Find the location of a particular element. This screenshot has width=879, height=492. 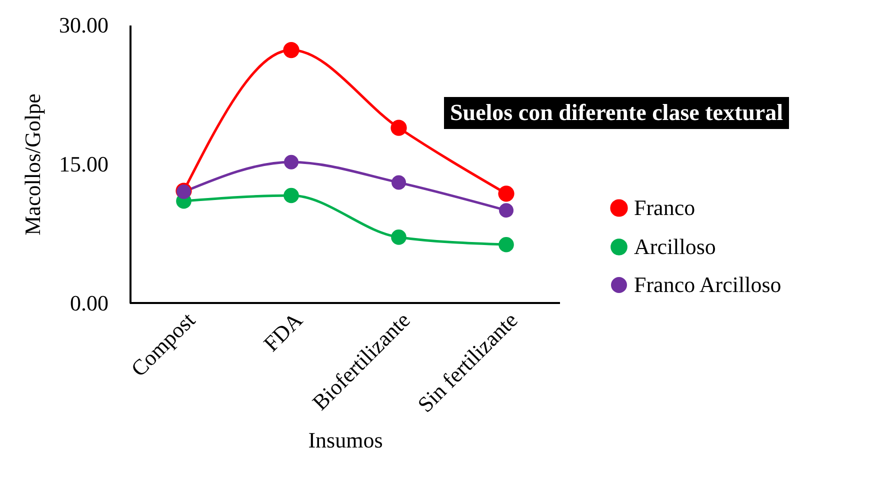

y-axis-title: Macollos/Golpe is located at coordinates (32, 165).